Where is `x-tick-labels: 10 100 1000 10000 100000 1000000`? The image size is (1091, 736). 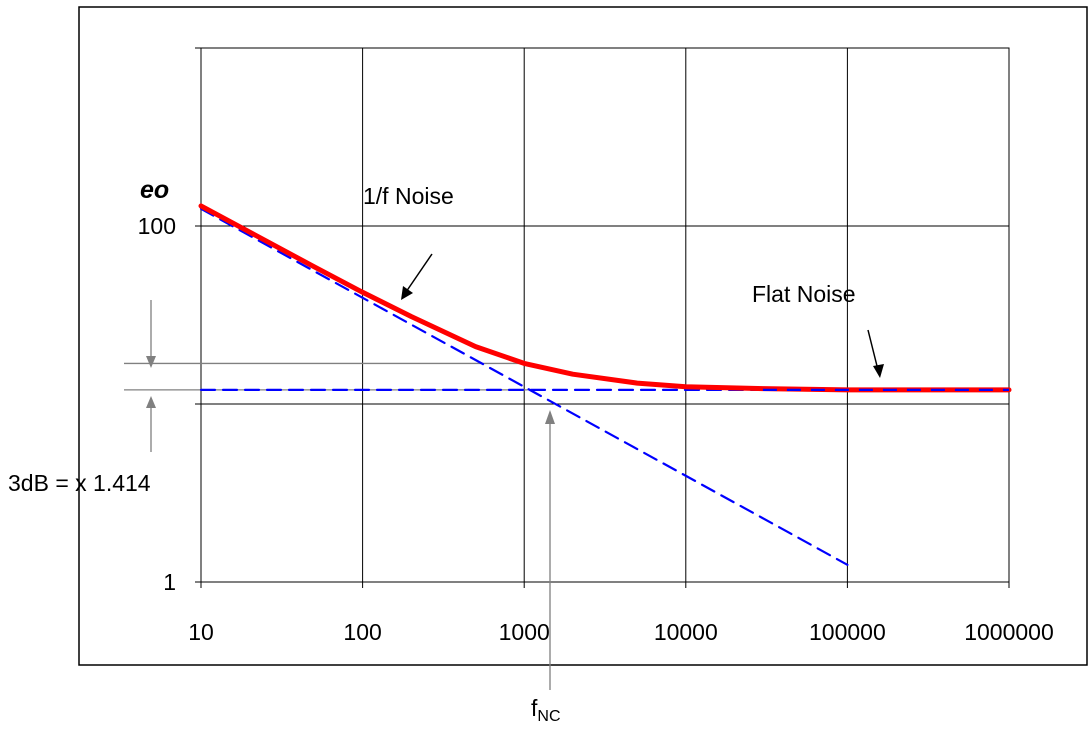
x-tick-labels: 10 100 1000 10000 100000 1000000 is located at coordinates (621, 632).